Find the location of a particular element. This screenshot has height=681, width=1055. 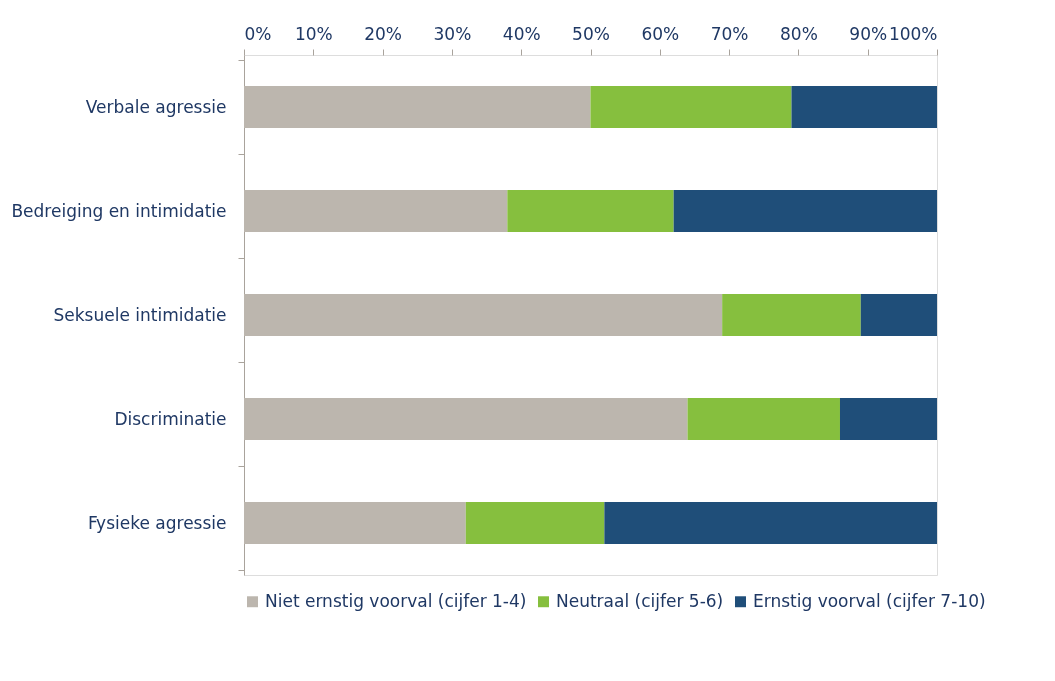

x-tick-label: 50% is located at coordinates (591, 33).